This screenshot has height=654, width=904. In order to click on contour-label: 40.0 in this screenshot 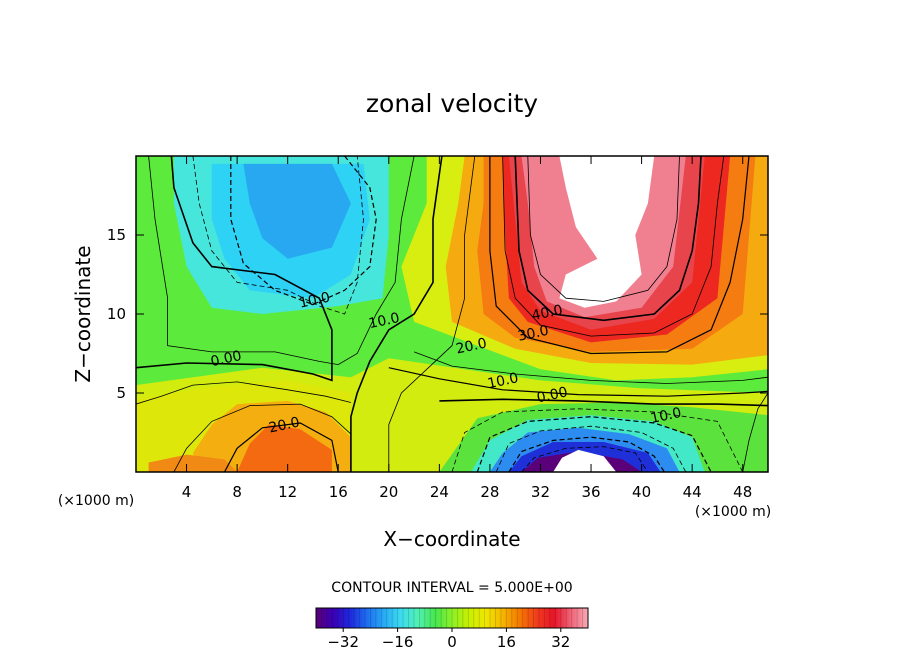, I will do `click(547, 313)`.